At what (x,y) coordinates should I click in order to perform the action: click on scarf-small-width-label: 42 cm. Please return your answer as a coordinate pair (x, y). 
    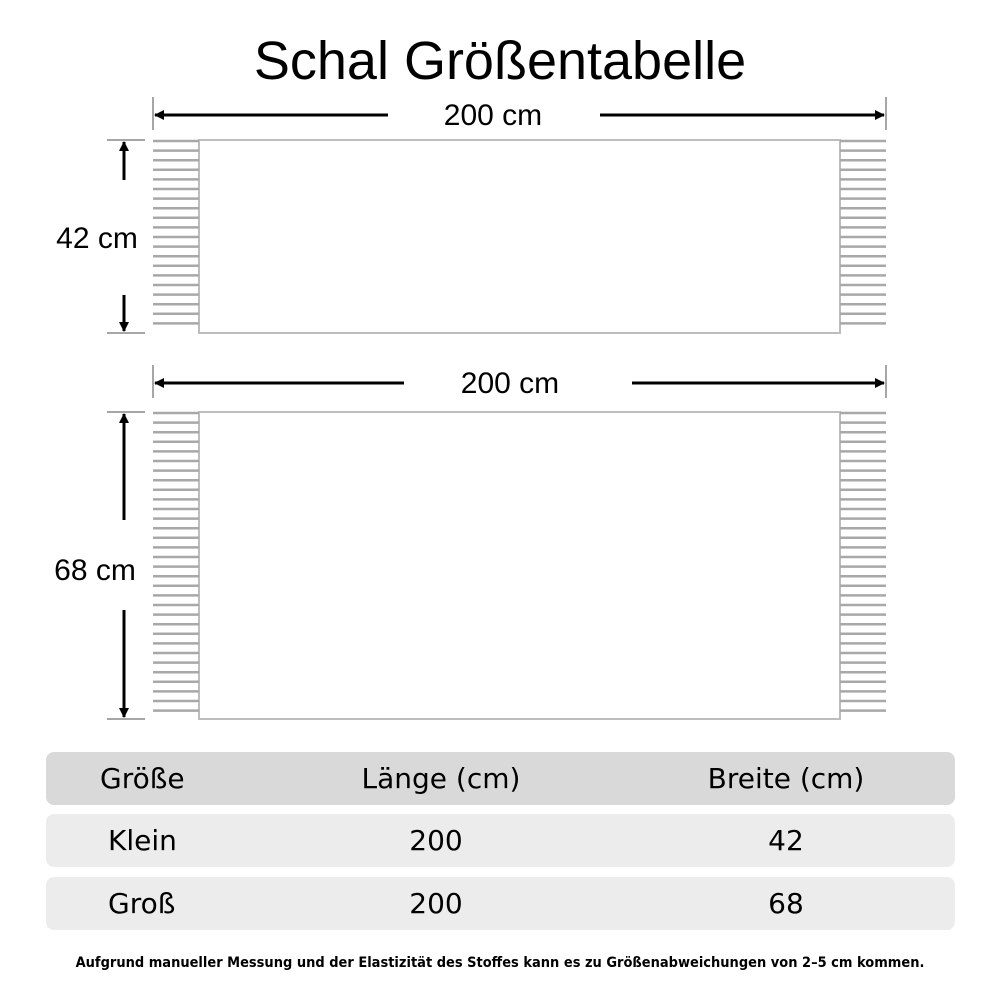
    Looking at the image, I should click on (97, 238).